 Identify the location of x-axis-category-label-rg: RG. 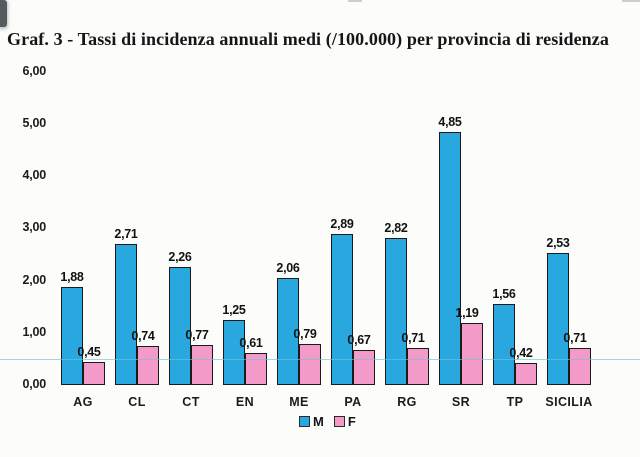
(407, 402).